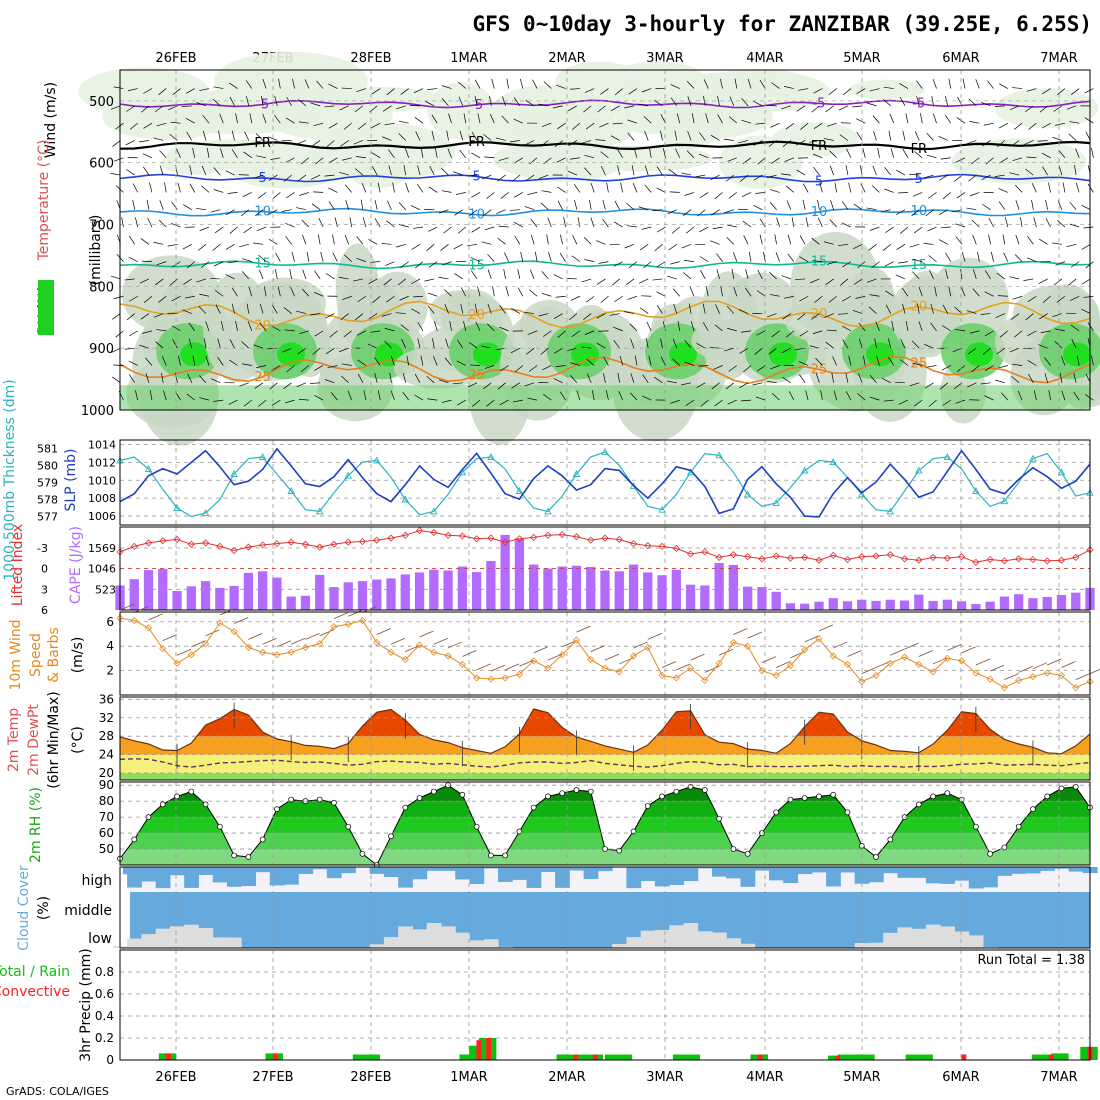  What do you see at coordinates (468, 1077) in the screenshot?
I see `date-label-bottom: 1MAR` at bounding box center [468, 1077].